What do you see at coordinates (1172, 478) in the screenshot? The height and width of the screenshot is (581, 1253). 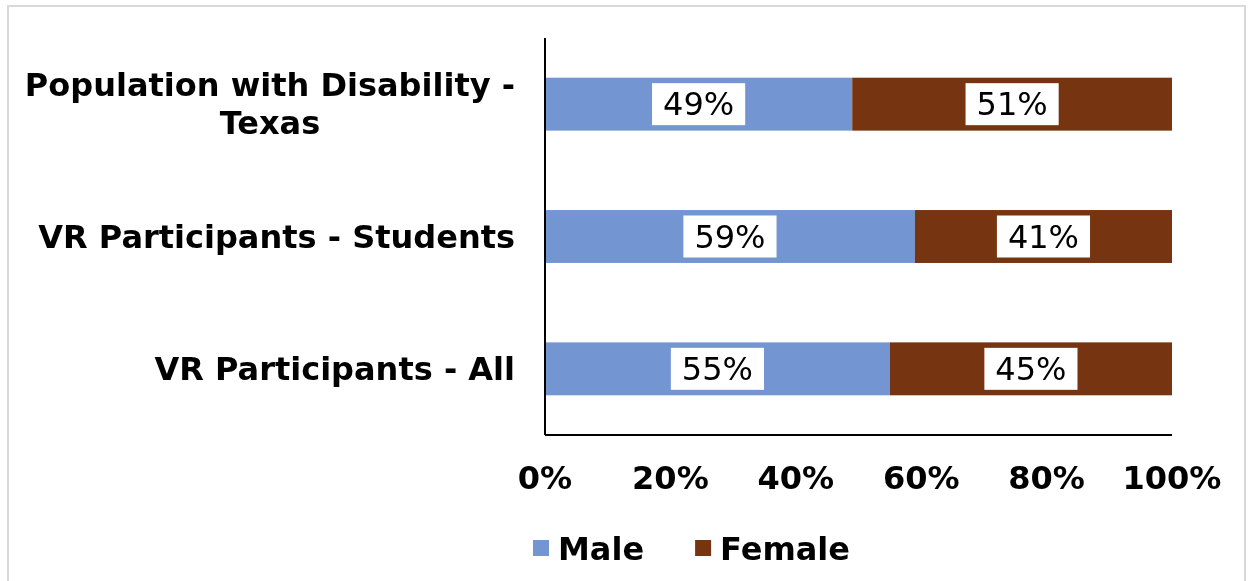 I see `x-tick-label: 100%` at bounding box center [1172, 478].